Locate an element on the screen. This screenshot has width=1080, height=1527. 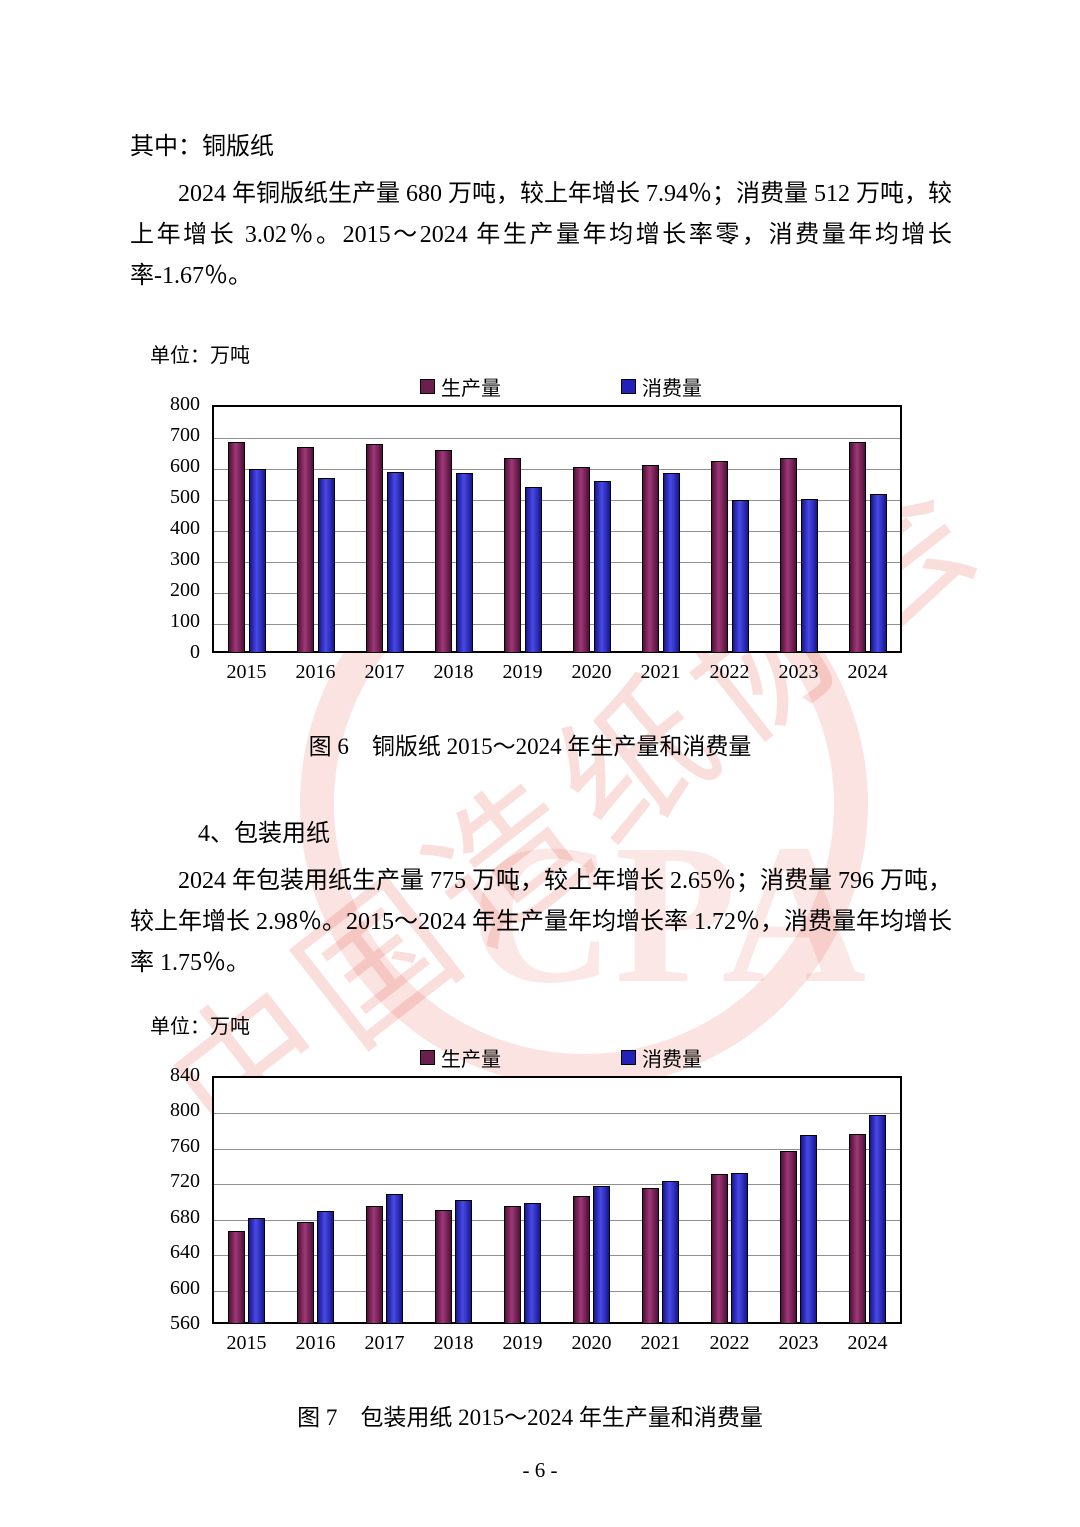
bar-consumption-2016 is located at coordinates (326, 565).